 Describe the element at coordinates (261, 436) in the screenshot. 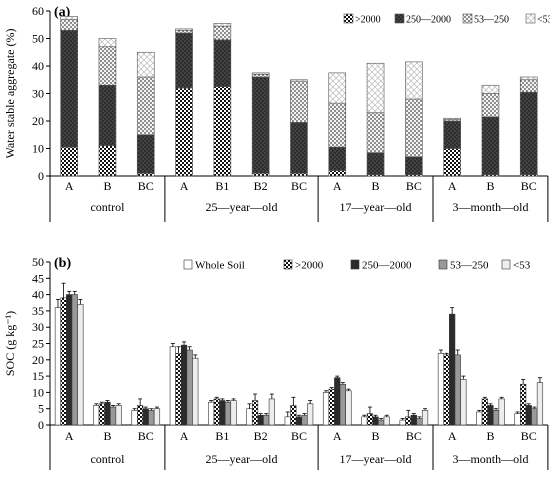

I see `x-tick-label-b2: B2` at that location.